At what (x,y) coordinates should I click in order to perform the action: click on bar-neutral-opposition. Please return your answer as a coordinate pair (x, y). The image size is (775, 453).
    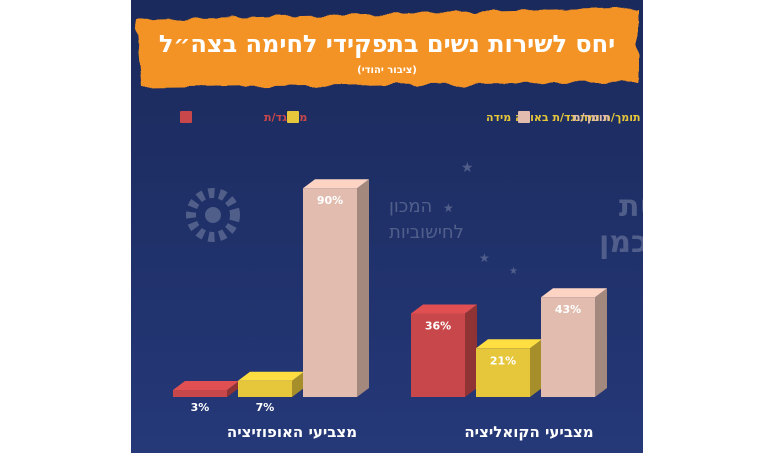
    Looking at the image, I should click on (271, 384).